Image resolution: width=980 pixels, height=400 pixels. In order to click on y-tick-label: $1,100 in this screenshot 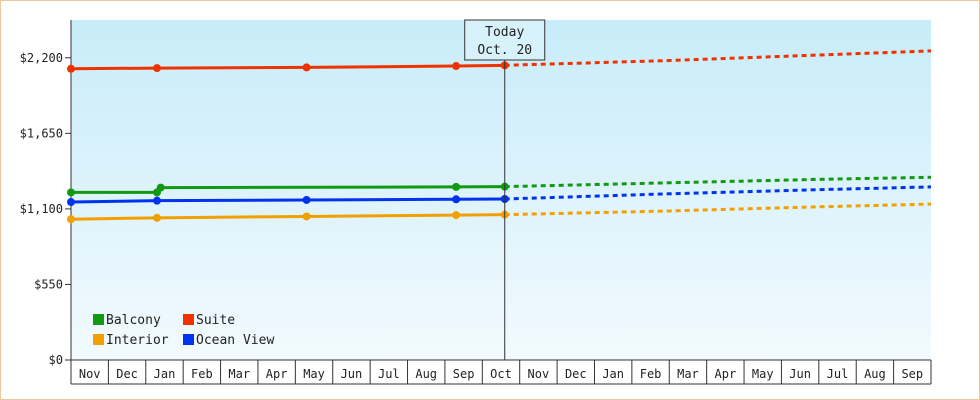, I will do `click(41, 209)`.